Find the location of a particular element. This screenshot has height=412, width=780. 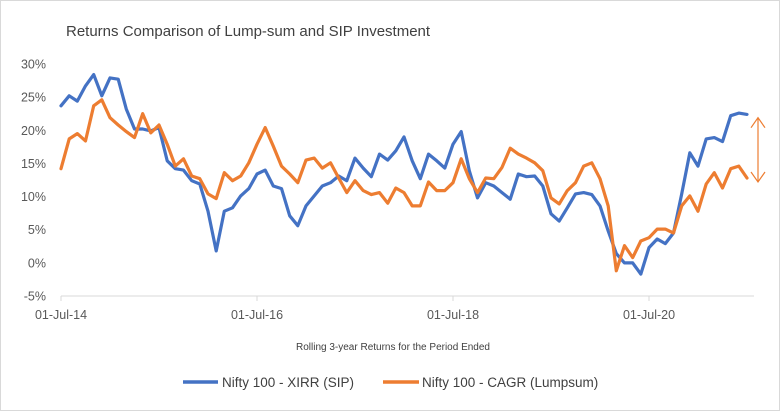

legend-label-sip: Nifty 100 - XIRR (SIP) is located at coordinates (288, 382).